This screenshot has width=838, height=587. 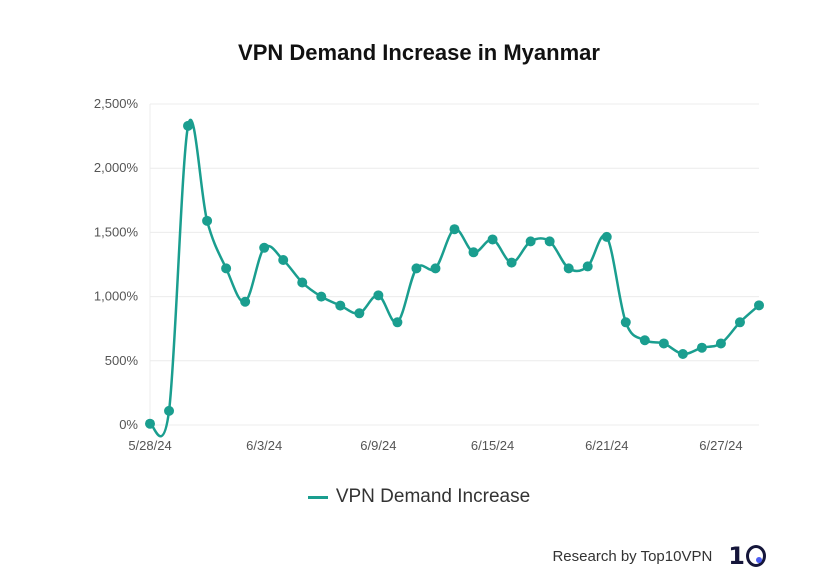 What do you see at coordinates (720, 445) in the screenshot?
I see `x-tick-label: 6/27/24` at bounding box center [720, 445].